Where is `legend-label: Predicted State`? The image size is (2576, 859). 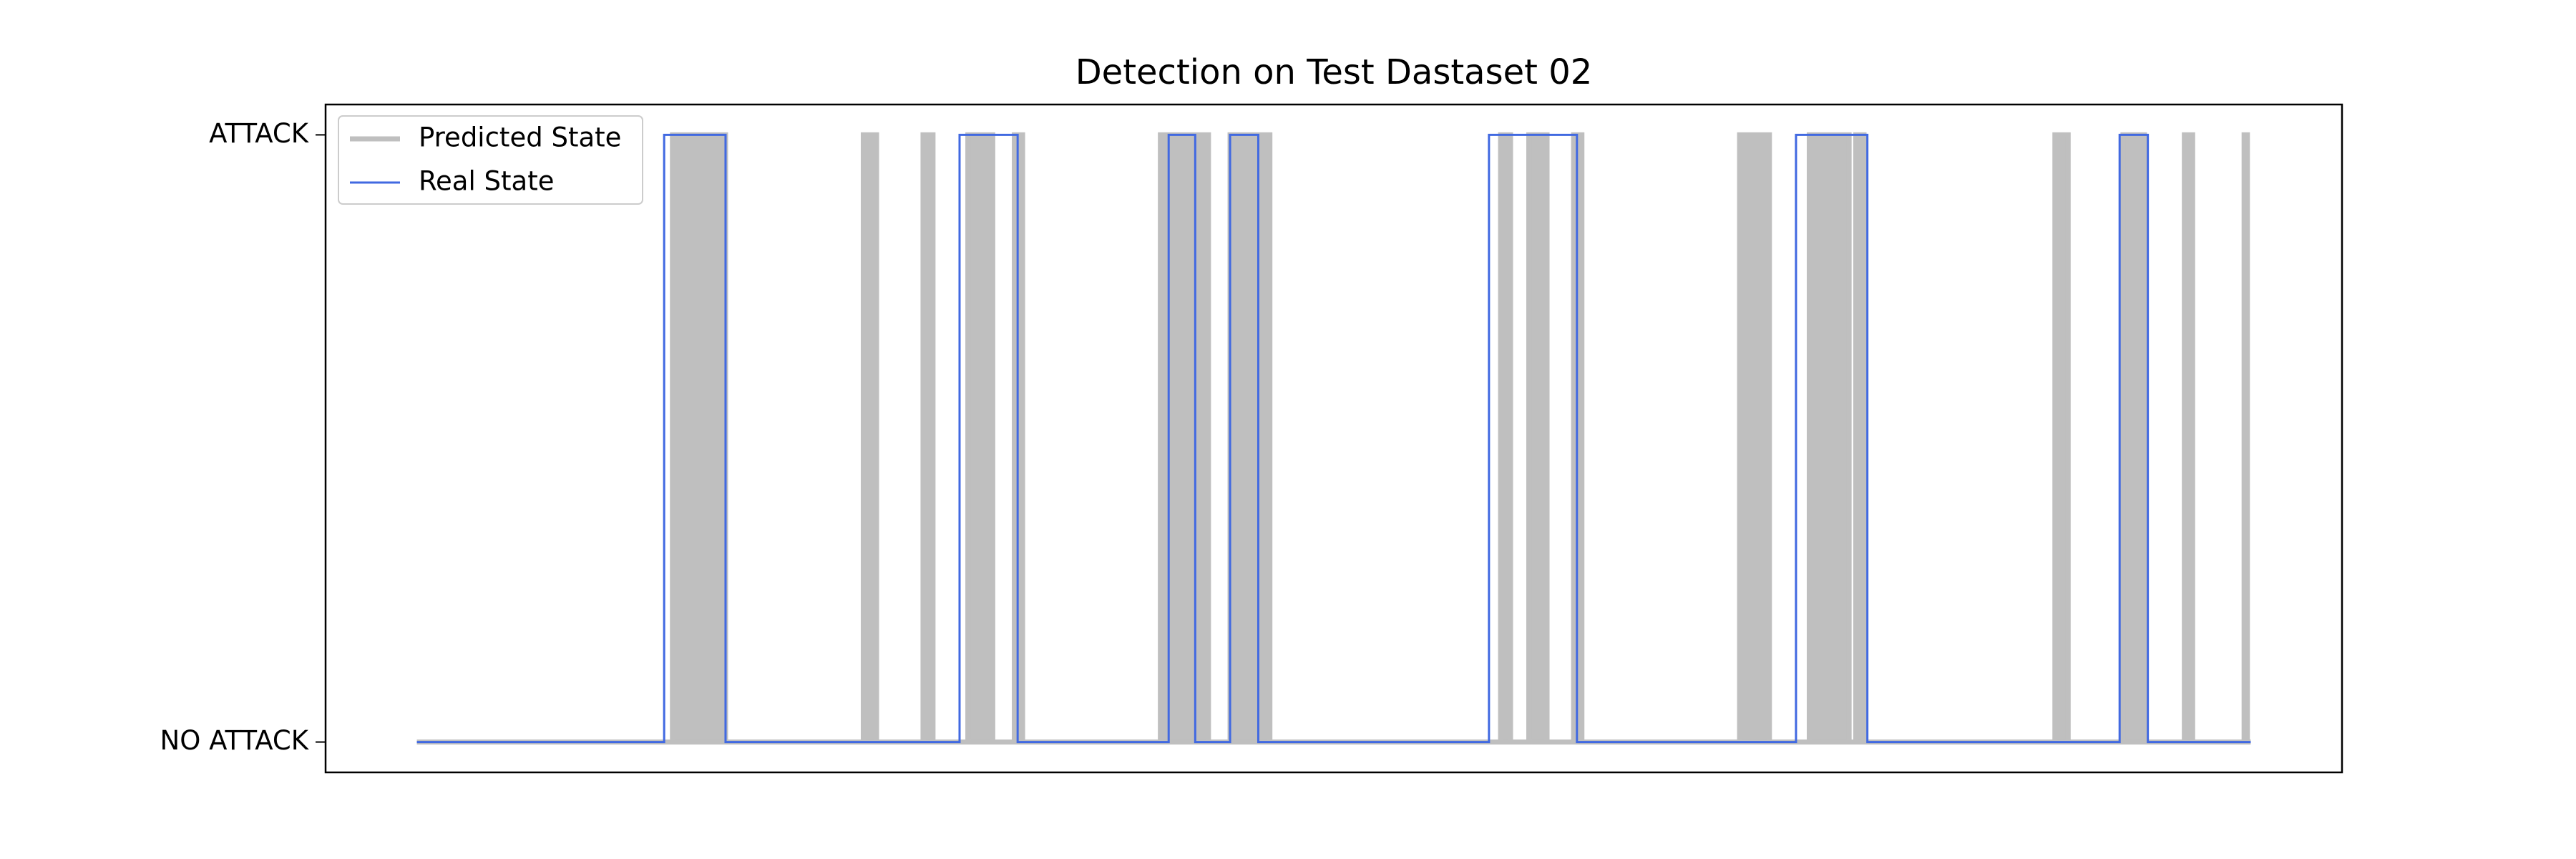
legend-label: Predicted State is located at coordinates (520, 137).